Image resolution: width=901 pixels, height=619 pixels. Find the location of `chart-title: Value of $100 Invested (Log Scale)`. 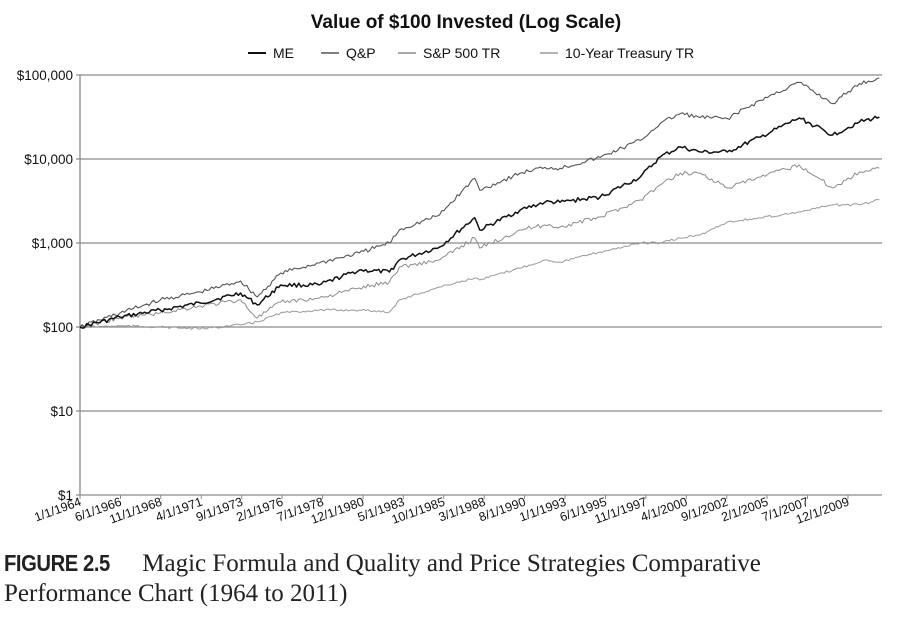

chart-title: Value of $100 Invested (Log Scale) is located at coordinates (466, 22).